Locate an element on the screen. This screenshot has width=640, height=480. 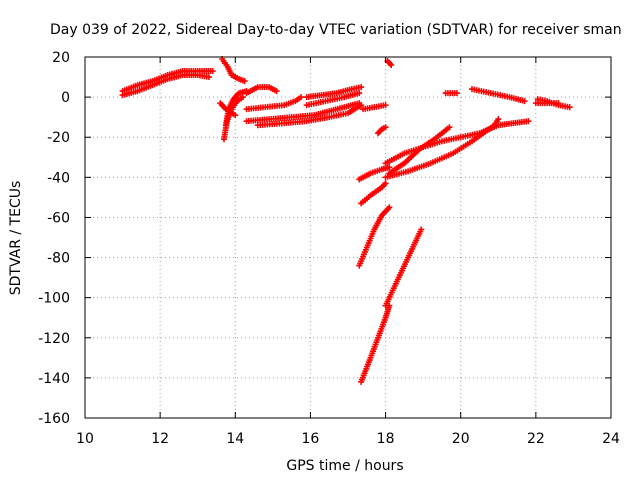
y-tick-label: 0 is located at coordinates (65, 98).